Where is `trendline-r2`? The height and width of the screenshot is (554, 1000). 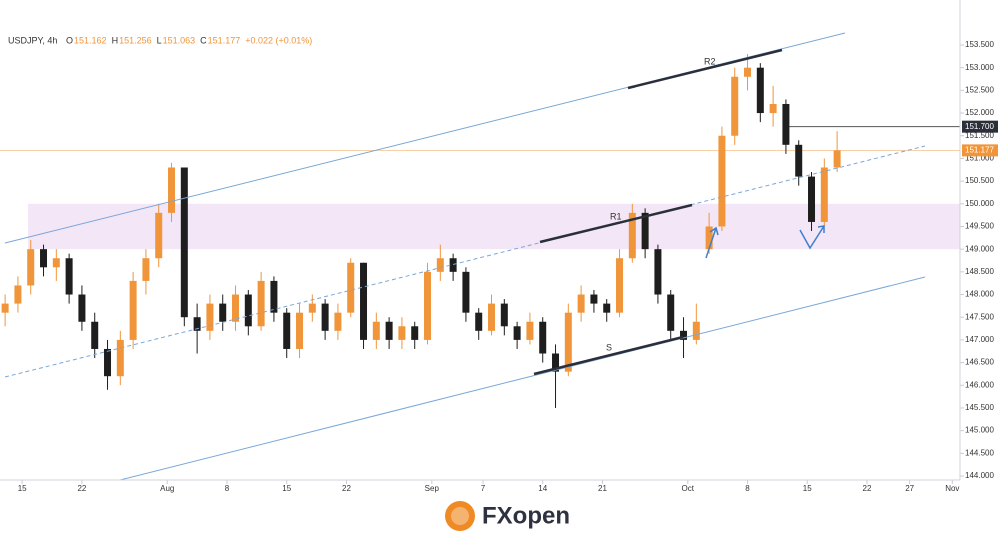 trendline-r2 is located at coordinates (705, 69).